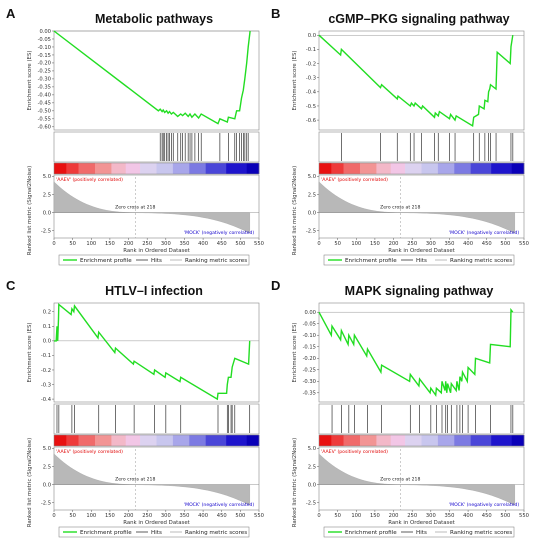 The width and height of the screenshot is (535, 550). Describe the element at coordinates (275, 285) in the screenshot. I see `panel-letter: D` at that location.